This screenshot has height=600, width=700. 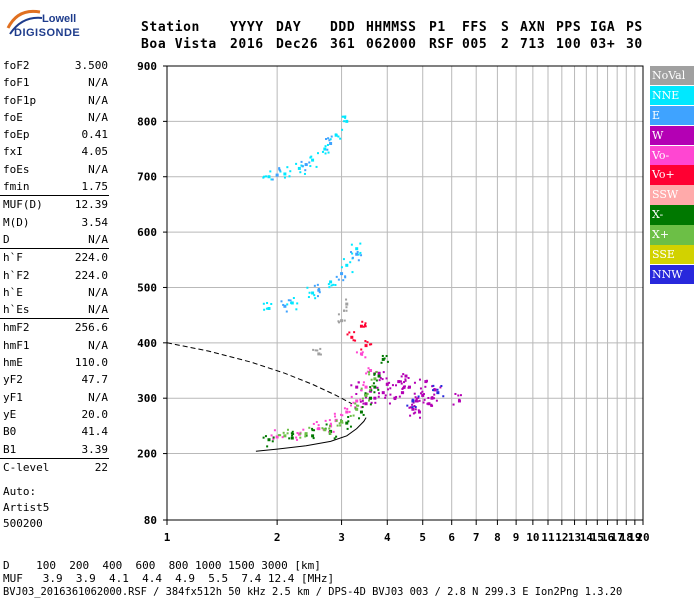 What do you see at coordinates (91, 328) in the screenshot?
I see `param-value: 256.6` at bounding box center [91, 328].